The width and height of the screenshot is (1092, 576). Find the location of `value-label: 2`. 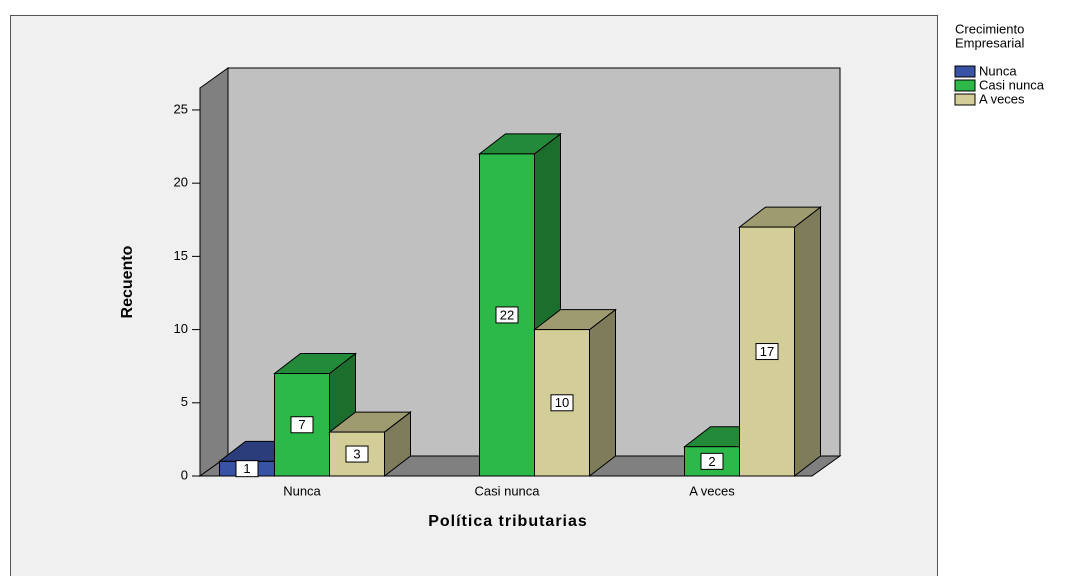

value-label: 2 is located at coordinates (711, 461).